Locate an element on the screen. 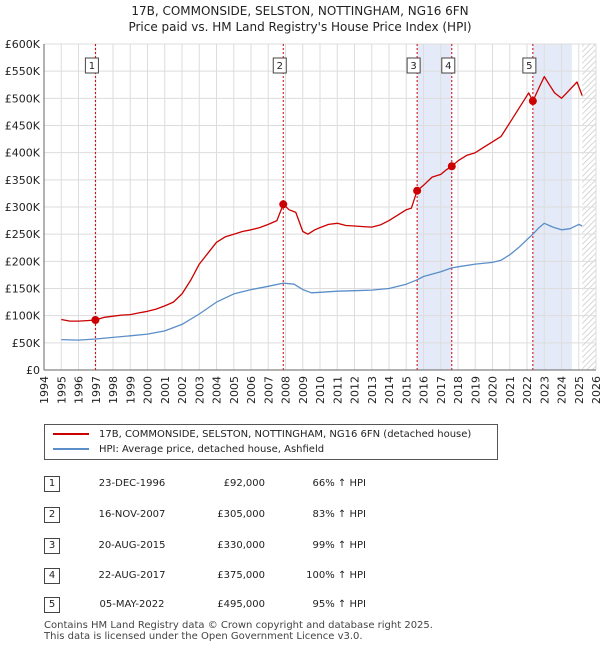 This screenshot has width=600, height=650. y-tick-label: £350K is located at coordinates (23, 180).